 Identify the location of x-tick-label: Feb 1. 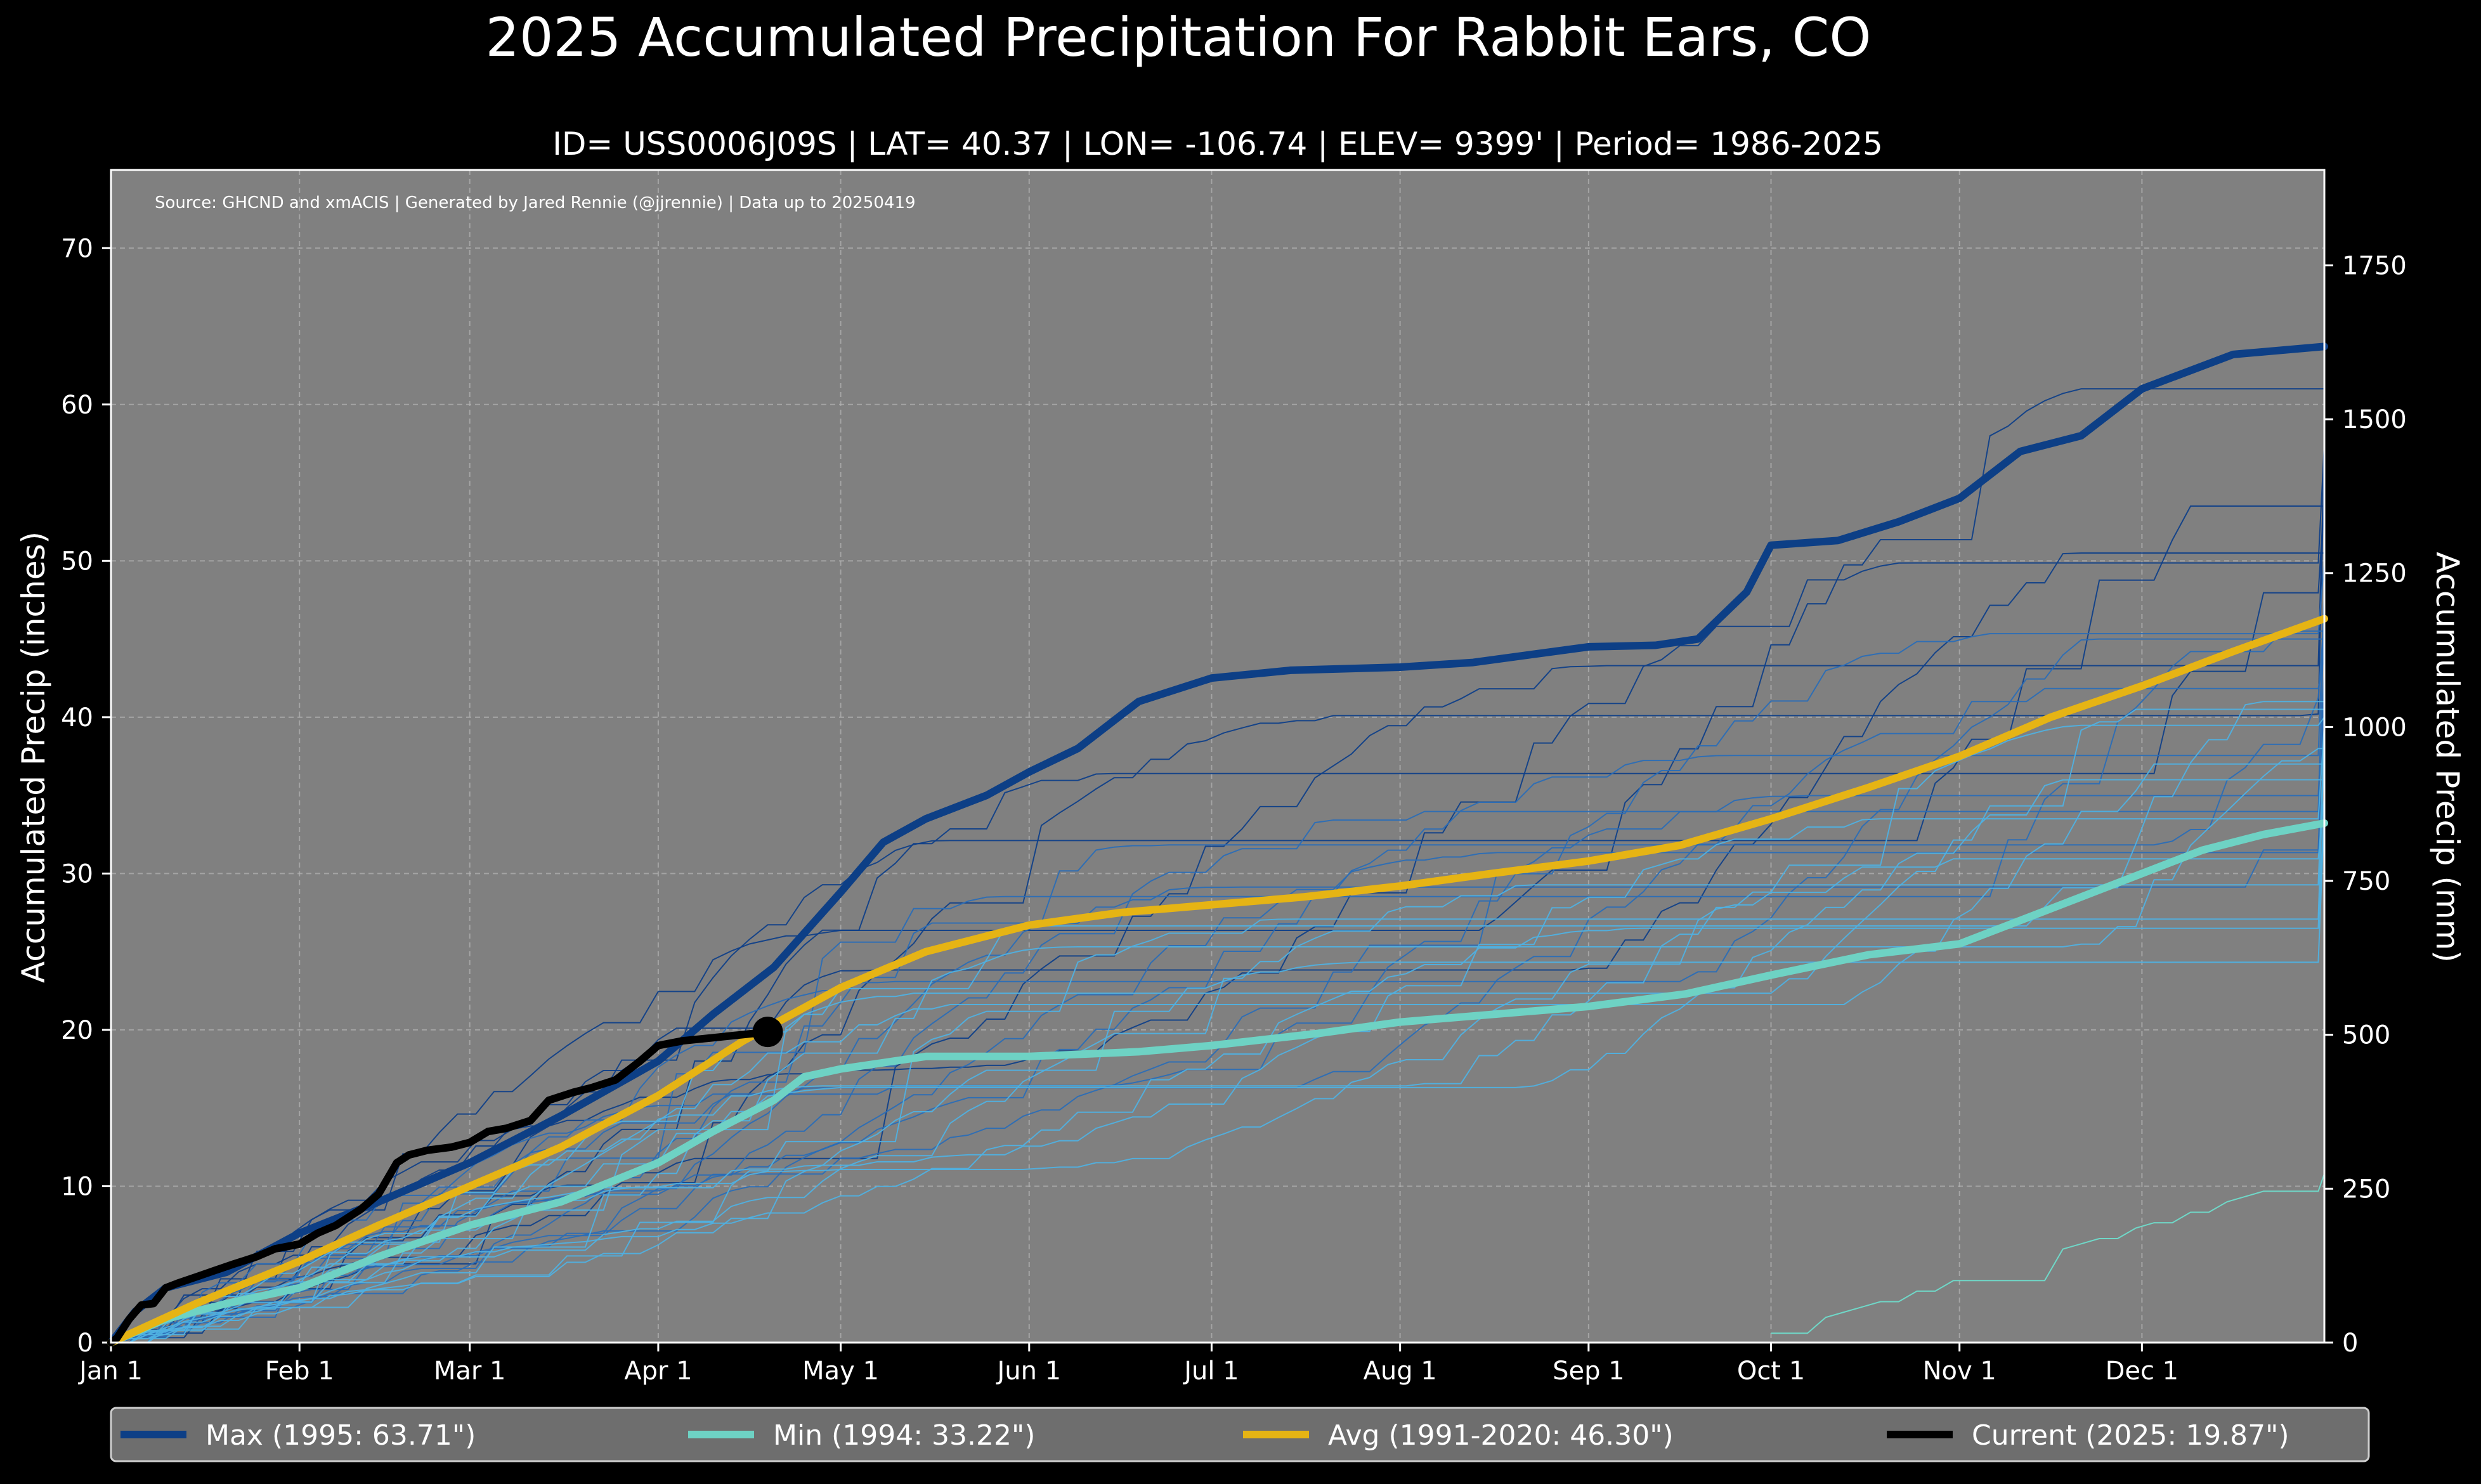
(299, 1371).